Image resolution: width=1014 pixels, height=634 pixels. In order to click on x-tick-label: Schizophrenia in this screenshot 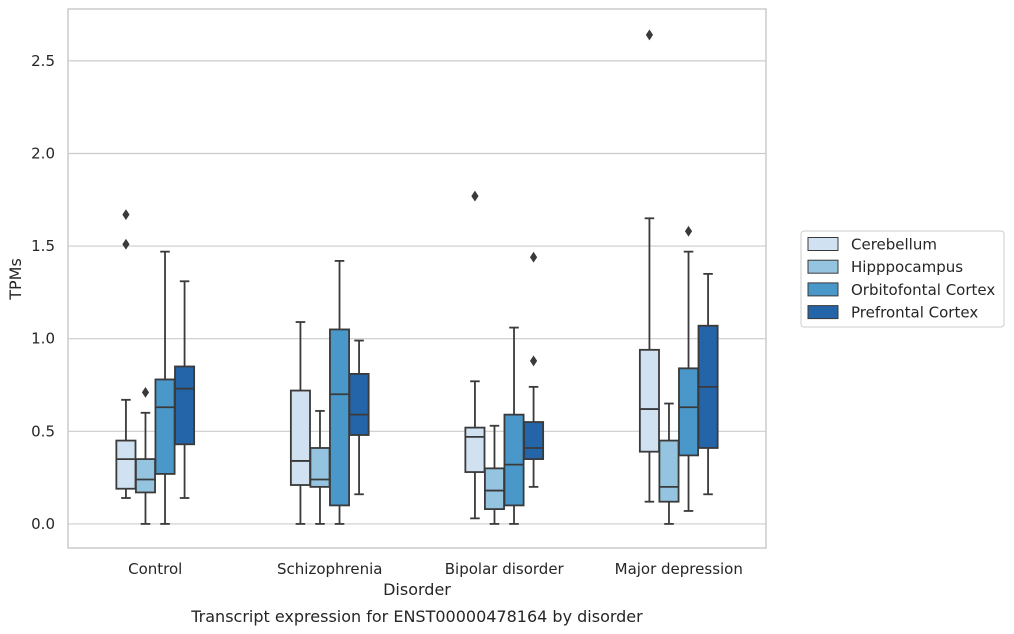, I will do `click(329, 569)`.